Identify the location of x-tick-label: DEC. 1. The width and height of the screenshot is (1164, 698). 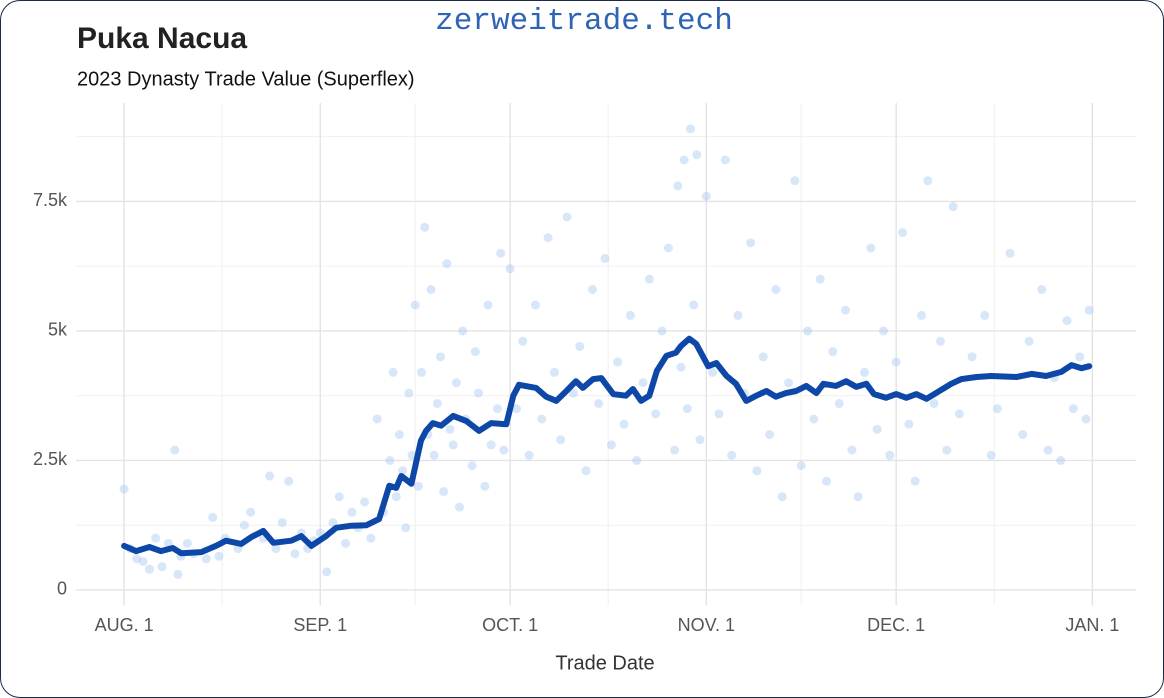
(896, 625).